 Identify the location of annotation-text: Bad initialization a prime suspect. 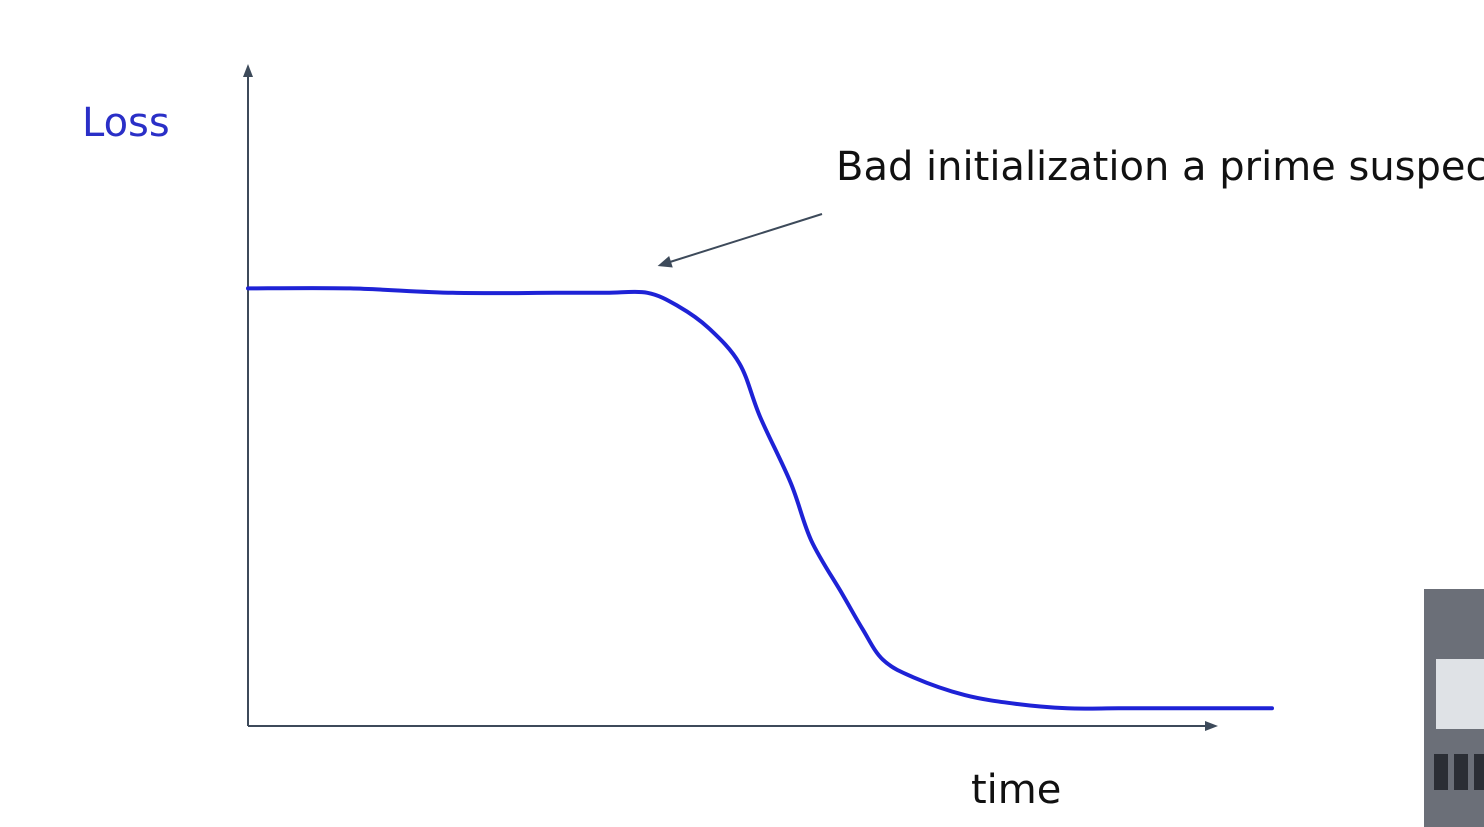
(1160, 167).